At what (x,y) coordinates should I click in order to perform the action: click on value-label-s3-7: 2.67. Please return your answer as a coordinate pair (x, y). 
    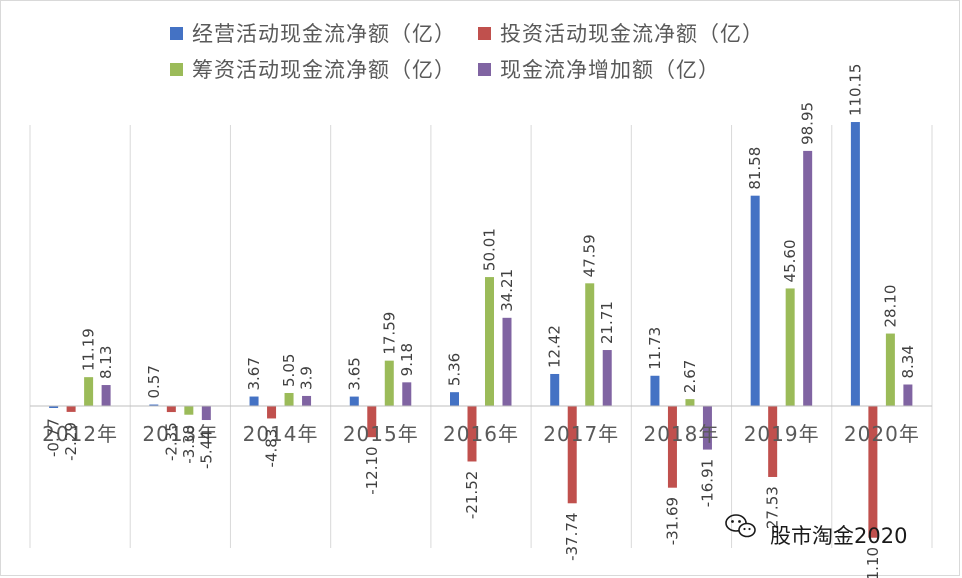
    Looking at the image, I should click on (690, 376).